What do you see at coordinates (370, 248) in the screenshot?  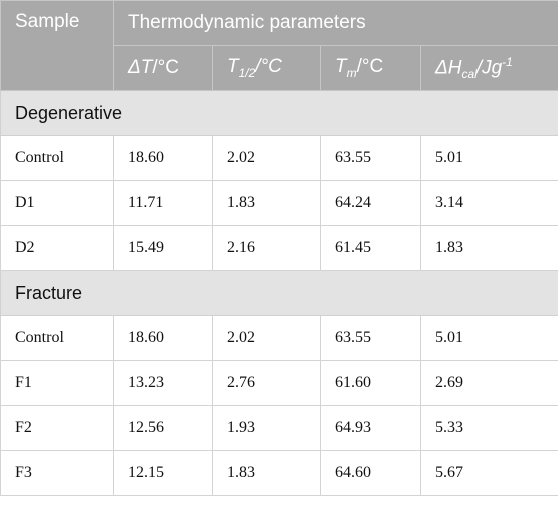 I see `value-cell: 61.45` at bounding box center [370, 248].